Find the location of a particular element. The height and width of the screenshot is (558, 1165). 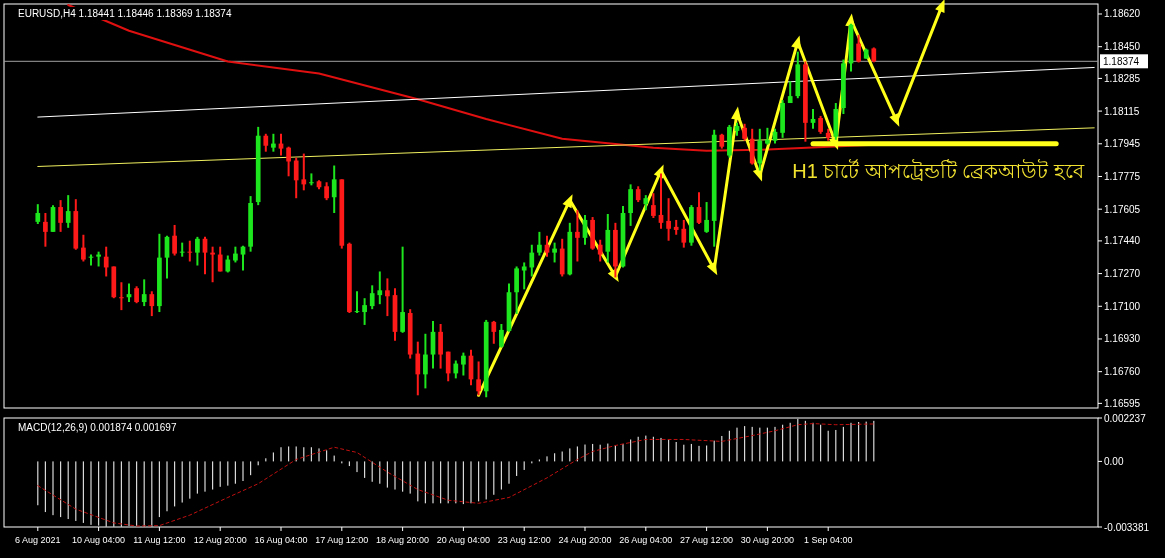

chart-title: EURUSD,H4 1.18441 1.18446 1.18369 1.18374 is located at coordinates (125, 13).